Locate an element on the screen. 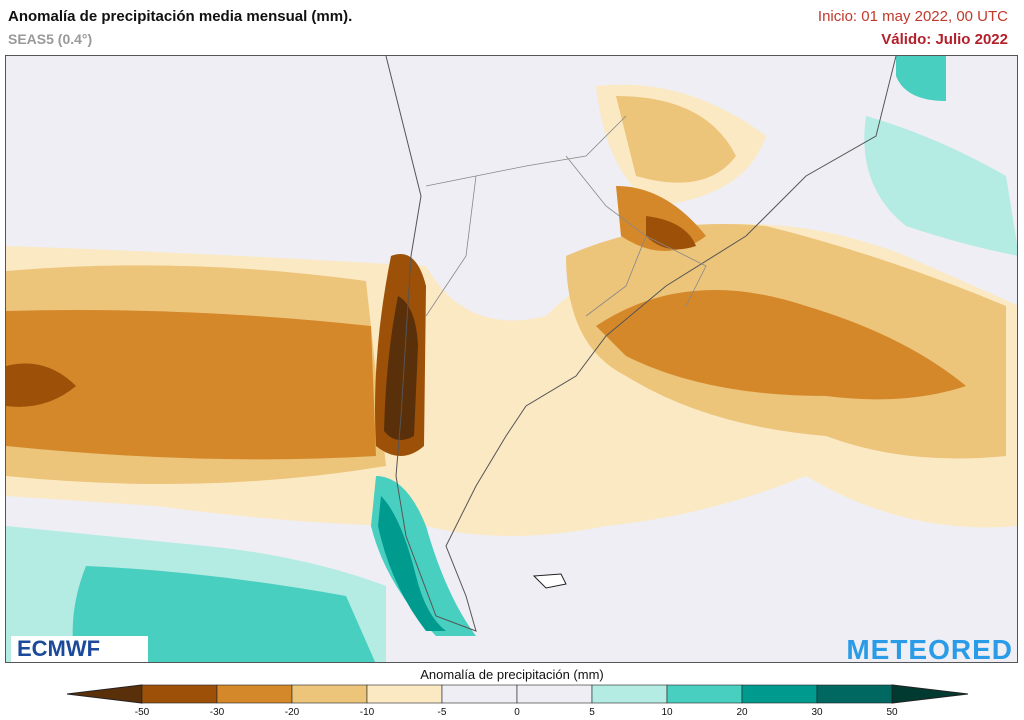 The width and height of the screenshot is (1024, 720). colorbar-tick-label: -30 is located at coordinates (217, 712).